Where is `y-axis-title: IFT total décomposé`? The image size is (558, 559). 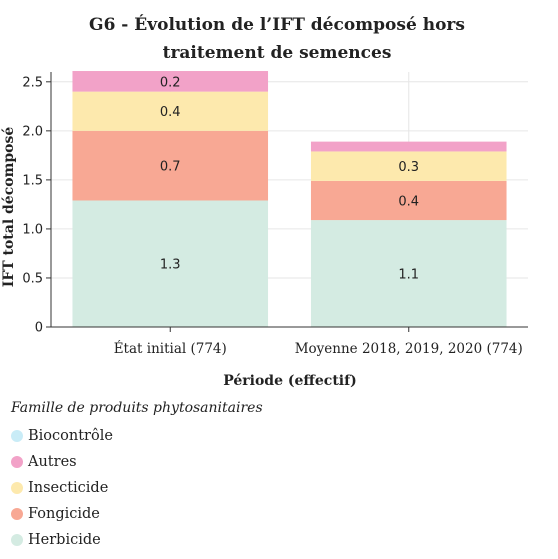
y-axis-title: IFT total décomposé is located at coordinates (9, 207).